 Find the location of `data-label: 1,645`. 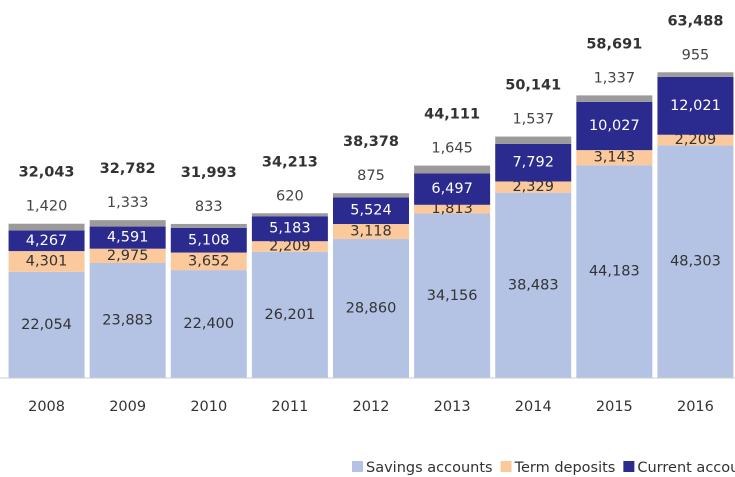

data-label: 1,645 is located at coordinates (452, 149).